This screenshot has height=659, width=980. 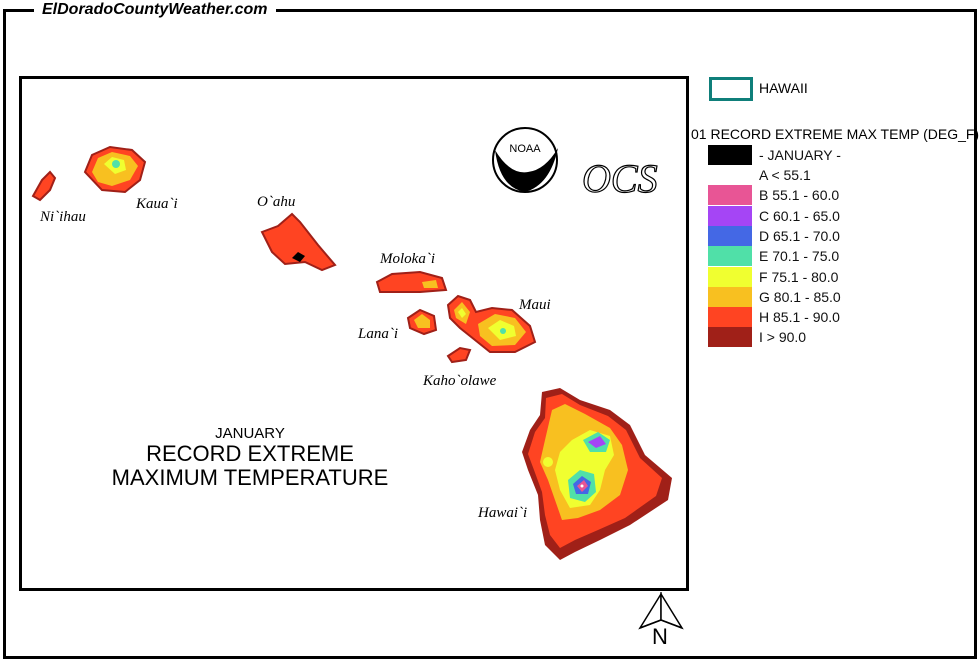 What do you see at coordinates (525, 149) in the screenshot?
I see `svg-text: NOAA` at bounding box center [525, 149].